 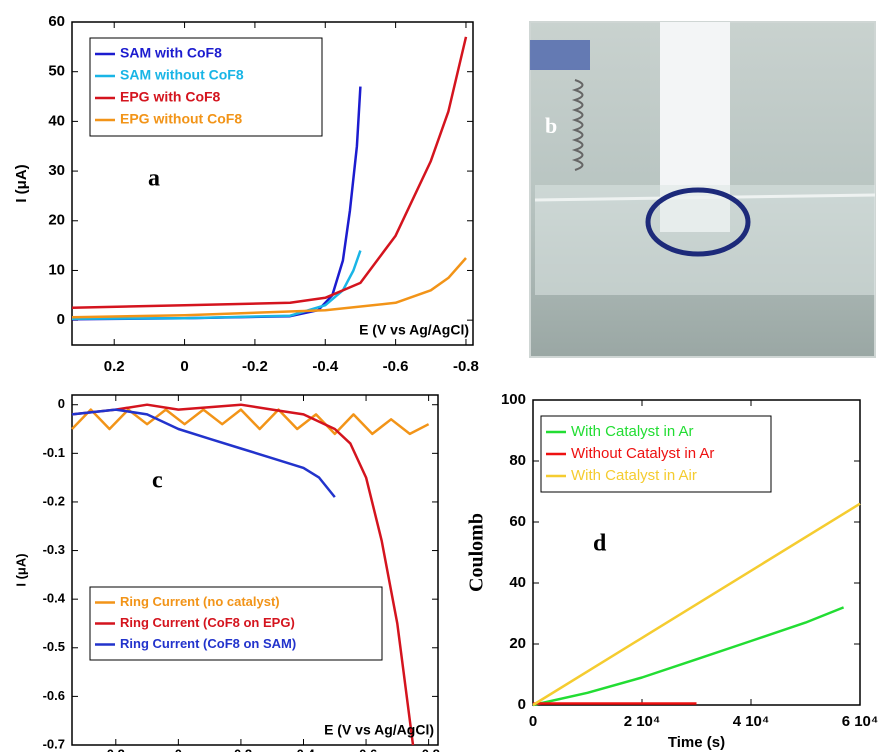 What do you see at coordinates (54, 452) in the screenshot?
I see `y-tick-label: -0.1` at bounding box center [54, 452].